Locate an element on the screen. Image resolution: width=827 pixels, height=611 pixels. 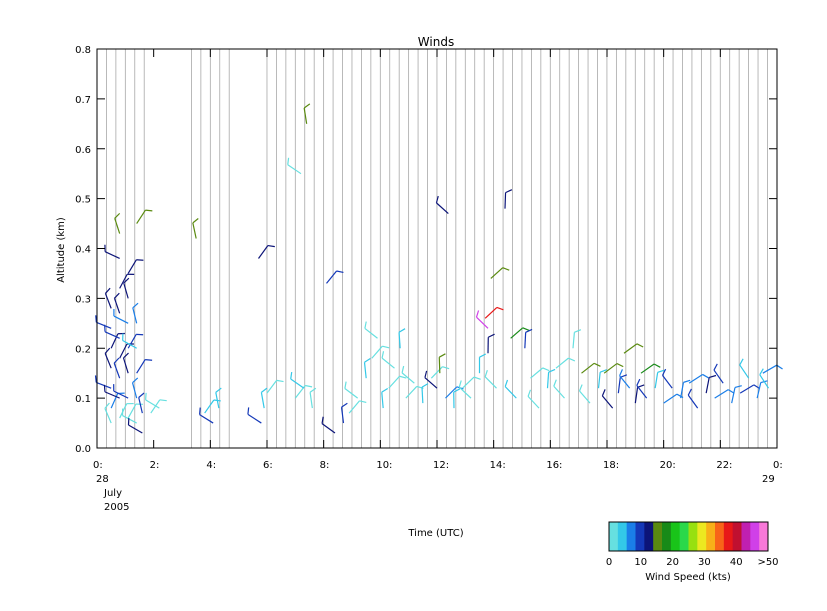
y-axis-label: Altitude (km) is located at coordinates (61, 250).